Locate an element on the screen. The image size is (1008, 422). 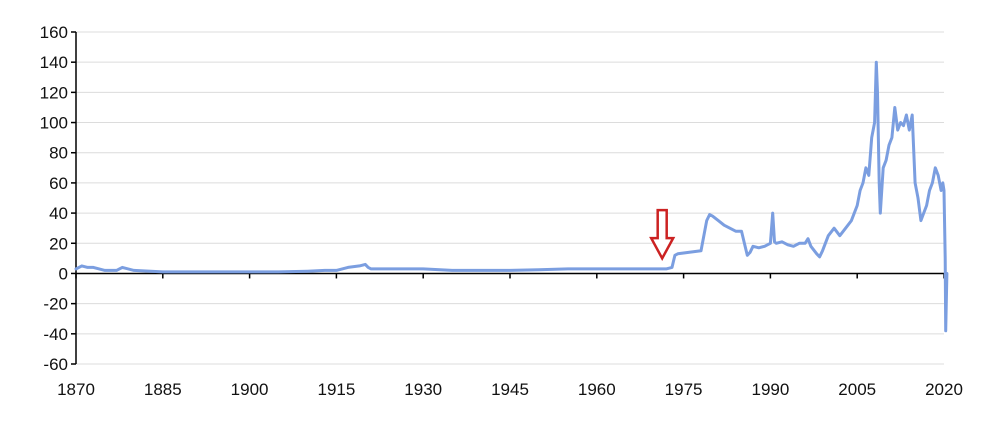
y-tick-label: -40 is located at coordinates (55, 334).